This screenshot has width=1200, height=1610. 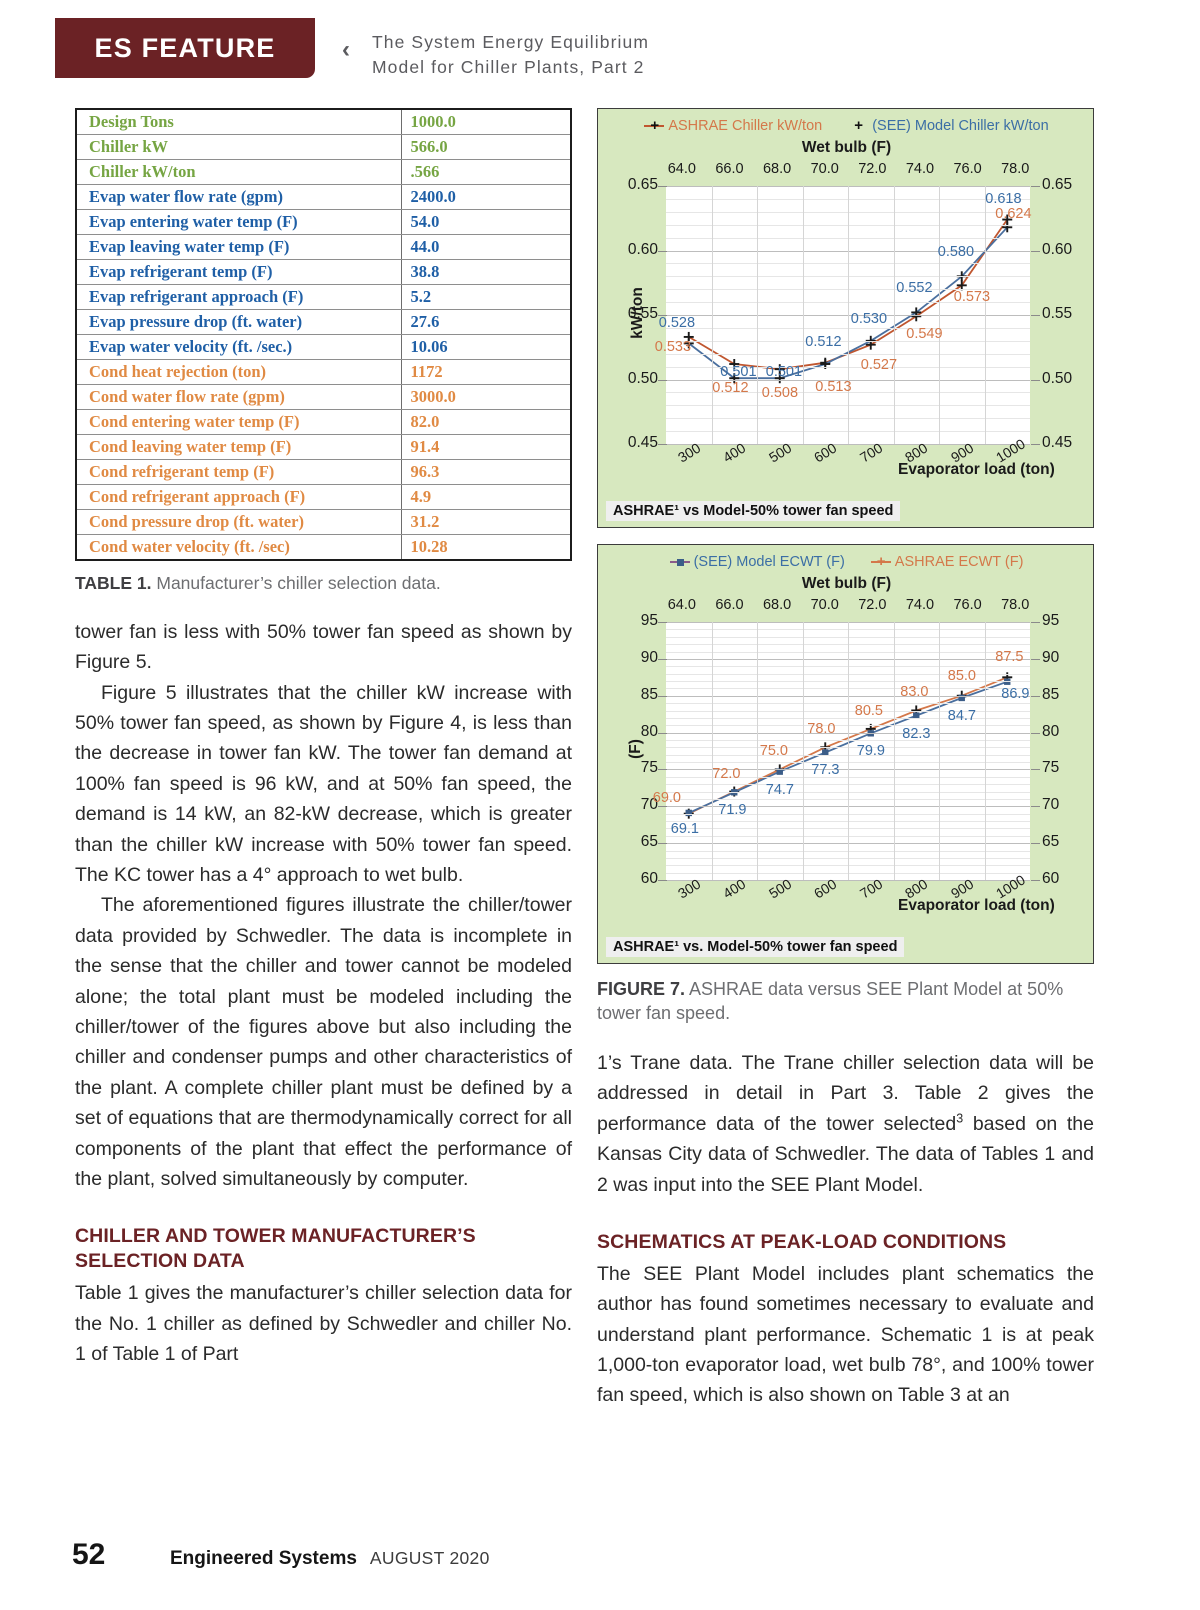 What do you see at coordinates (649, 731) in the screenshot?
I see `y-tick-label-left: 80` at bounding box center [649, 731].